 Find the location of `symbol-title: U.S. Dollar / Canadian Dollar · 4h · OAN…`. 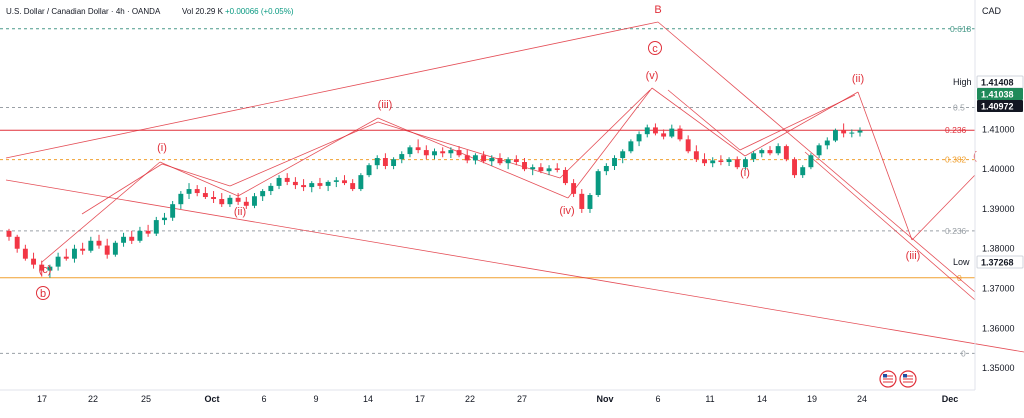

symbol-title: U.S. Dollar / Canadian Dollar · 4h · OAN… is located at coordinates (83, 11).